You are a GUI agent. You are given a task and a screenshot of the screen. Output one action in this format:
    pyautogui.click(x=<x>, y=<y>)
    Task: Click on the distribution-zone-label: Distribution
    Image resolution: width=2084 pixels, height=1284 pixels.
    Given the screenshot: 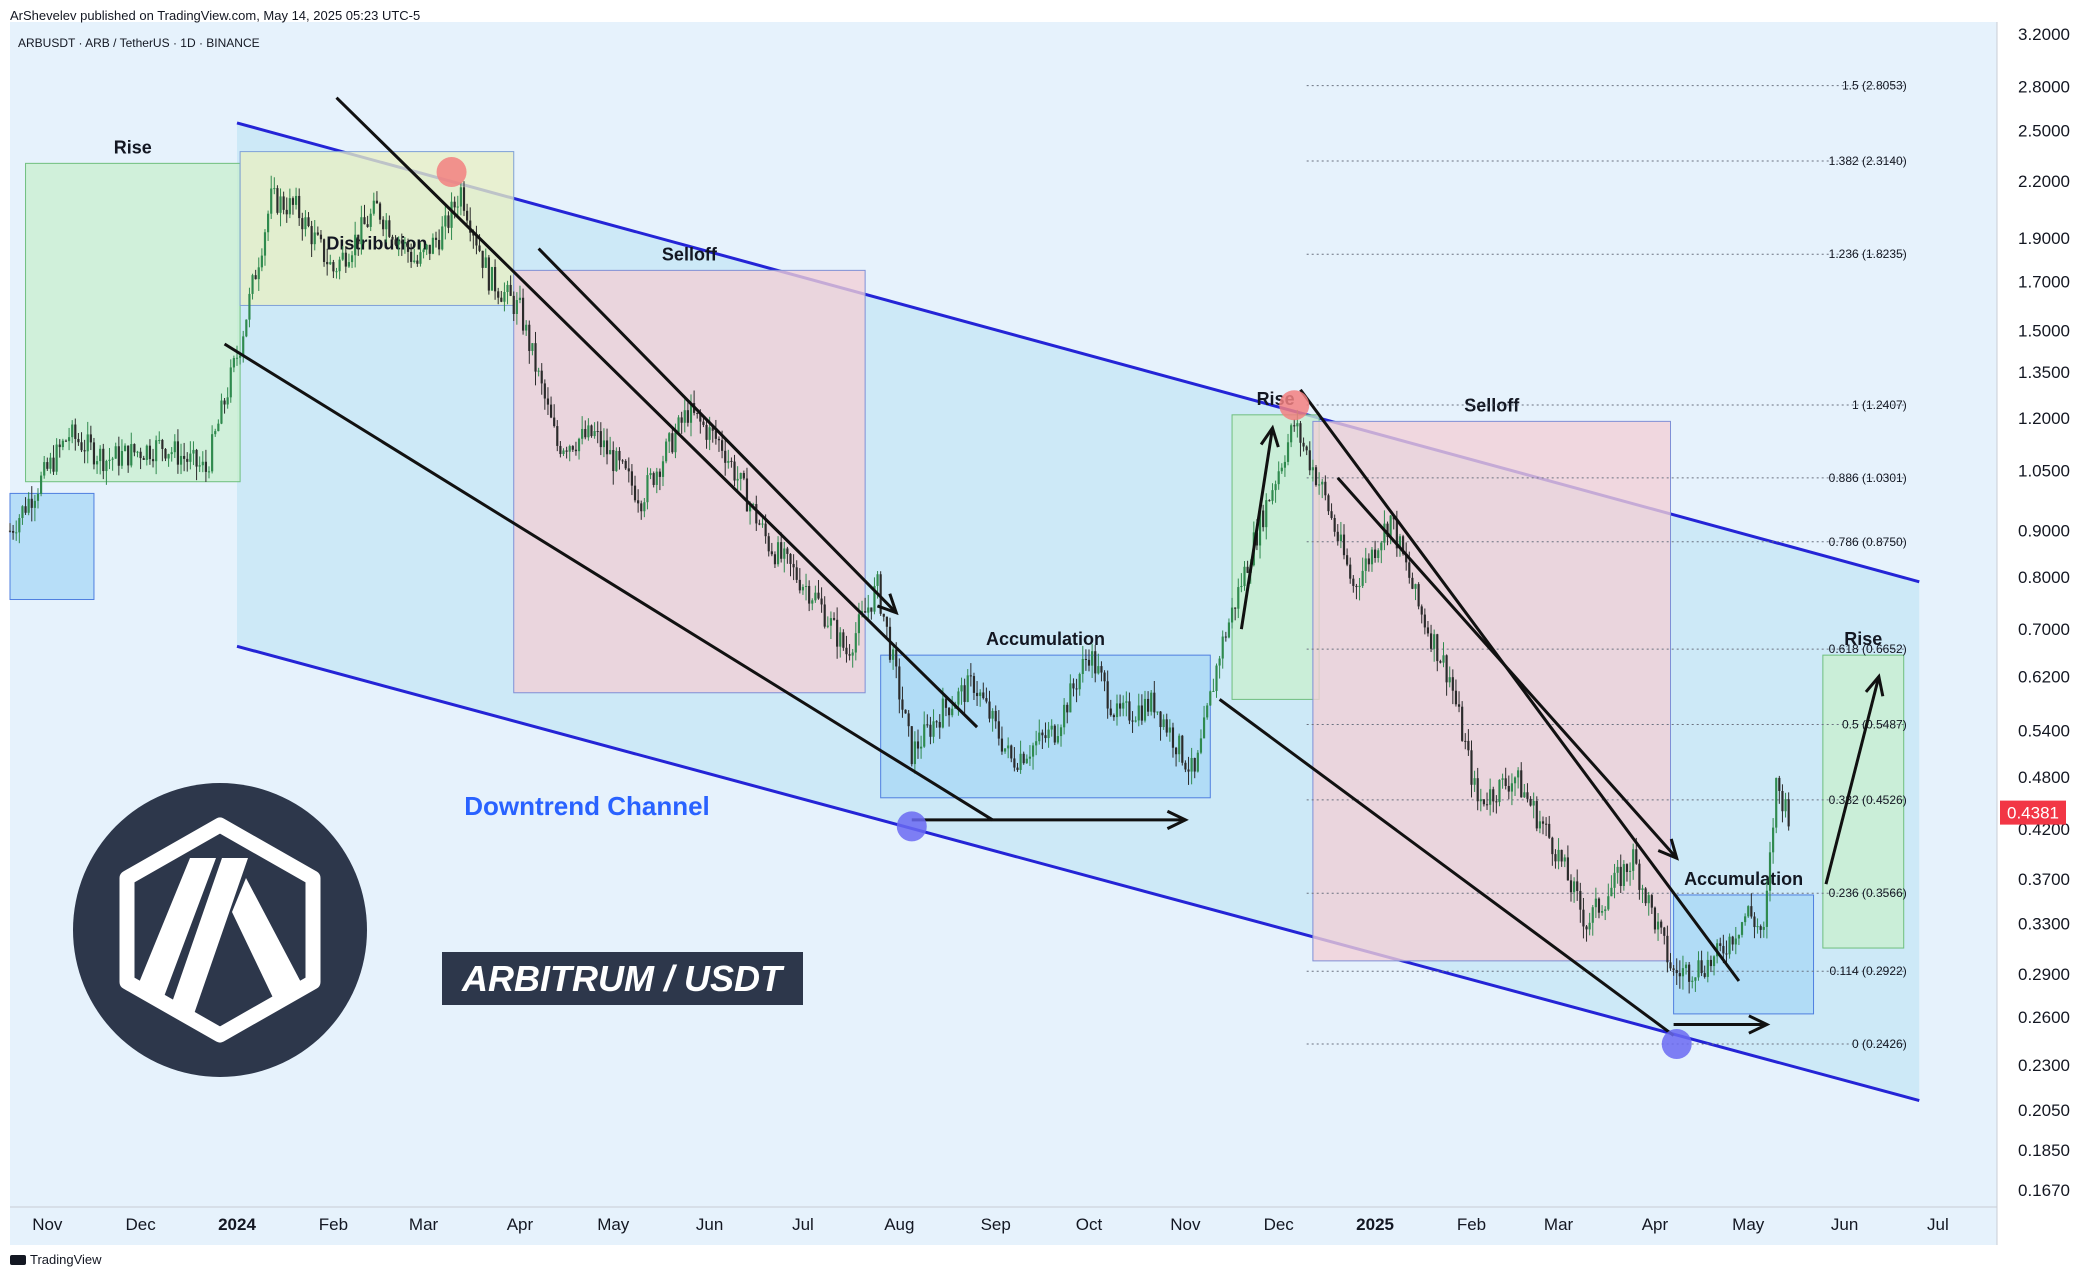 What is the action you would take?
    pyautogui.click(x=376, y=244)
    